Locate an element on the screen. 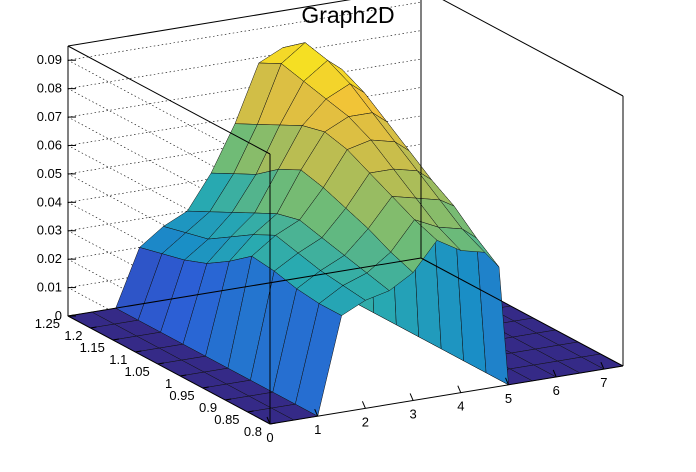  z-tick-label: 0.04 is located at coordinates (49, 201).